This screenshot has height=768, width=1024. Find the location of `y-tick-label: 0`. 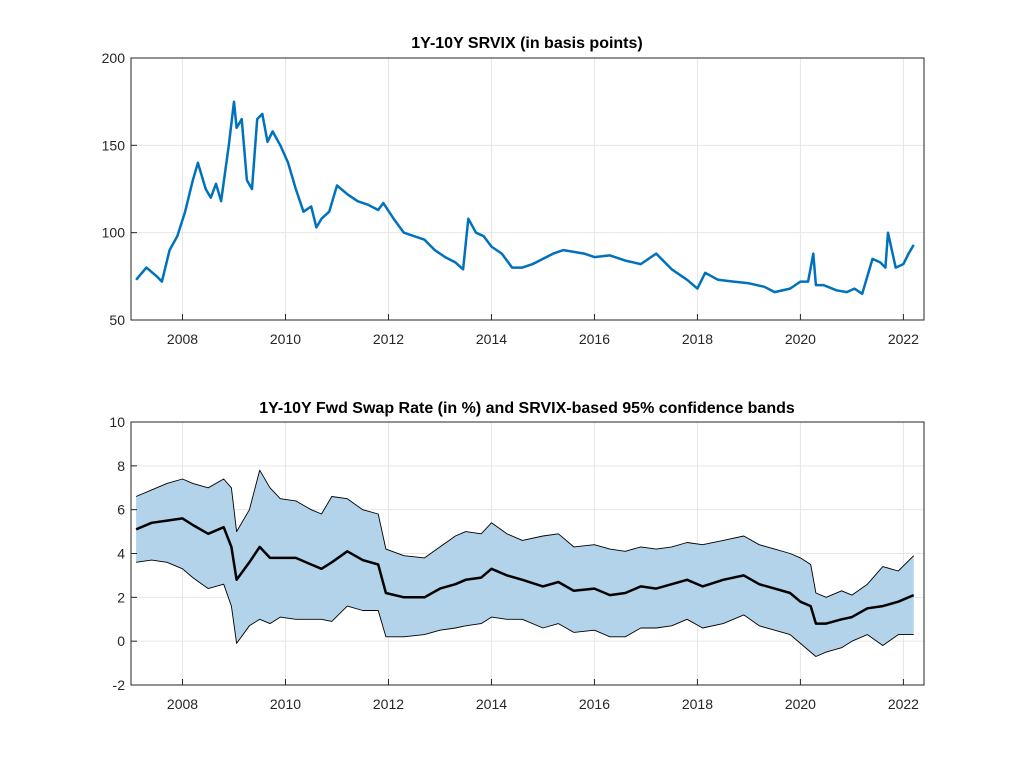

y-tick-label: 0 is located at coordinates (121, 641).